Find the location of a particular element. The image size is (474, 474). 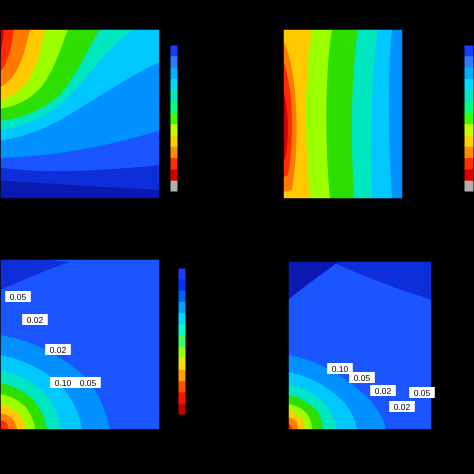

panel-top-left is located at coordinates (80, 114).